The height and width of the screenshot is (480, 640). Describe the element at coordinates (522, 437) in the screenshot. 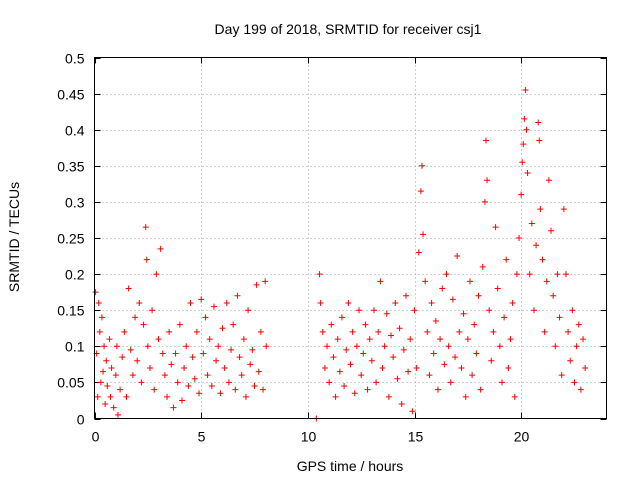

I see `x-tick-label: 20` at that location.